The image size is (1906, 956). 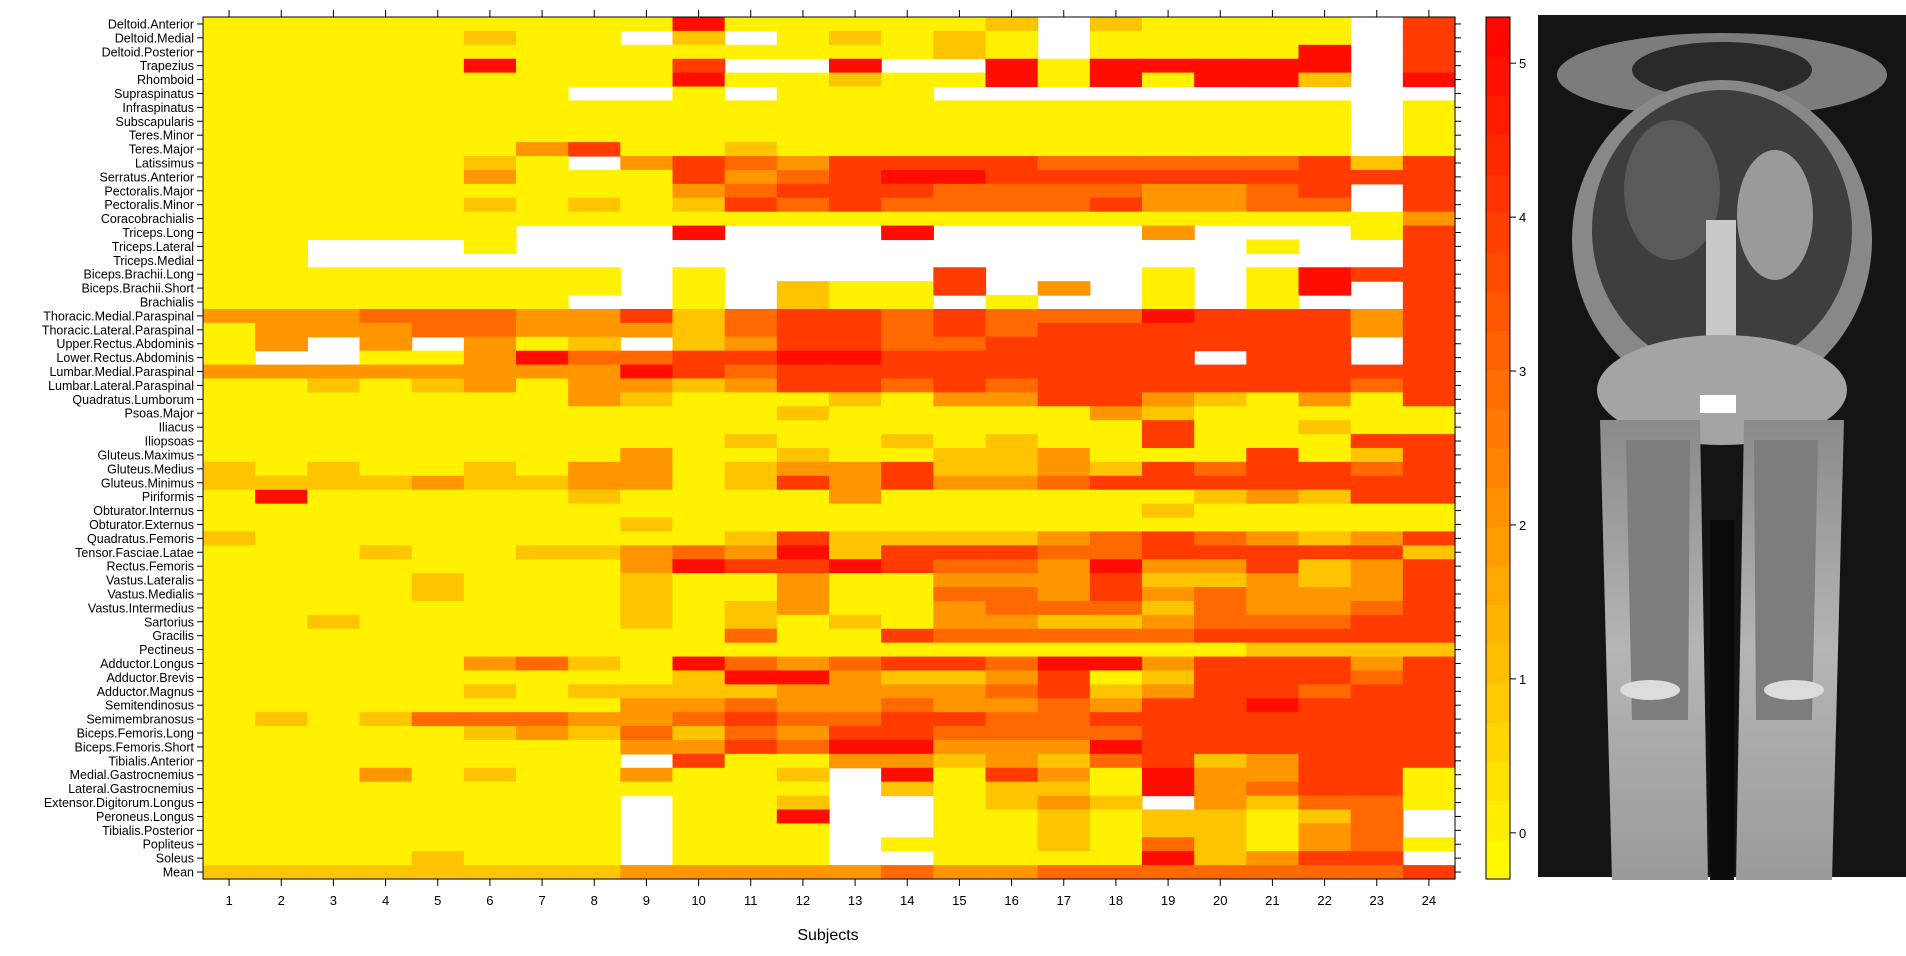 I want to click on y-tick-label: Iliopsoas, so click(x=169, y=442).